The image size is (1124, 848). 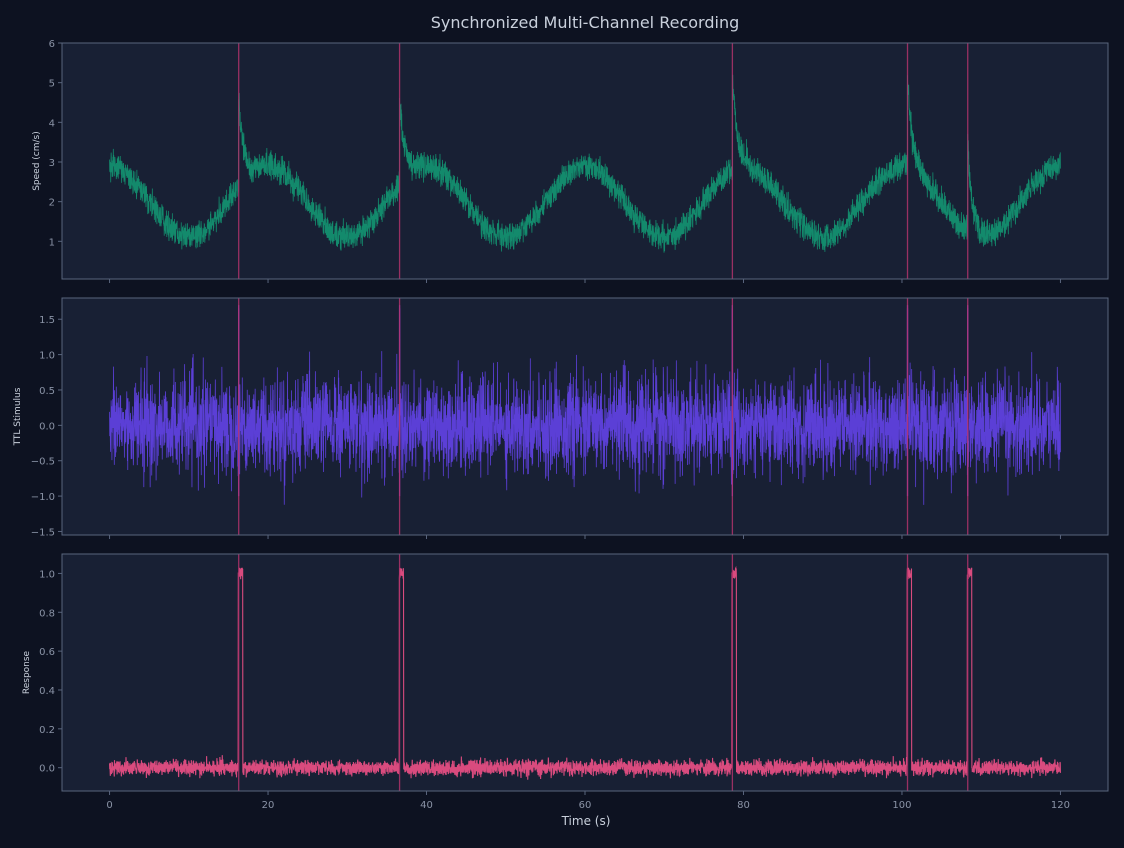 I want to click on y-tick-label: 1.5, so click(x=47, y=320).